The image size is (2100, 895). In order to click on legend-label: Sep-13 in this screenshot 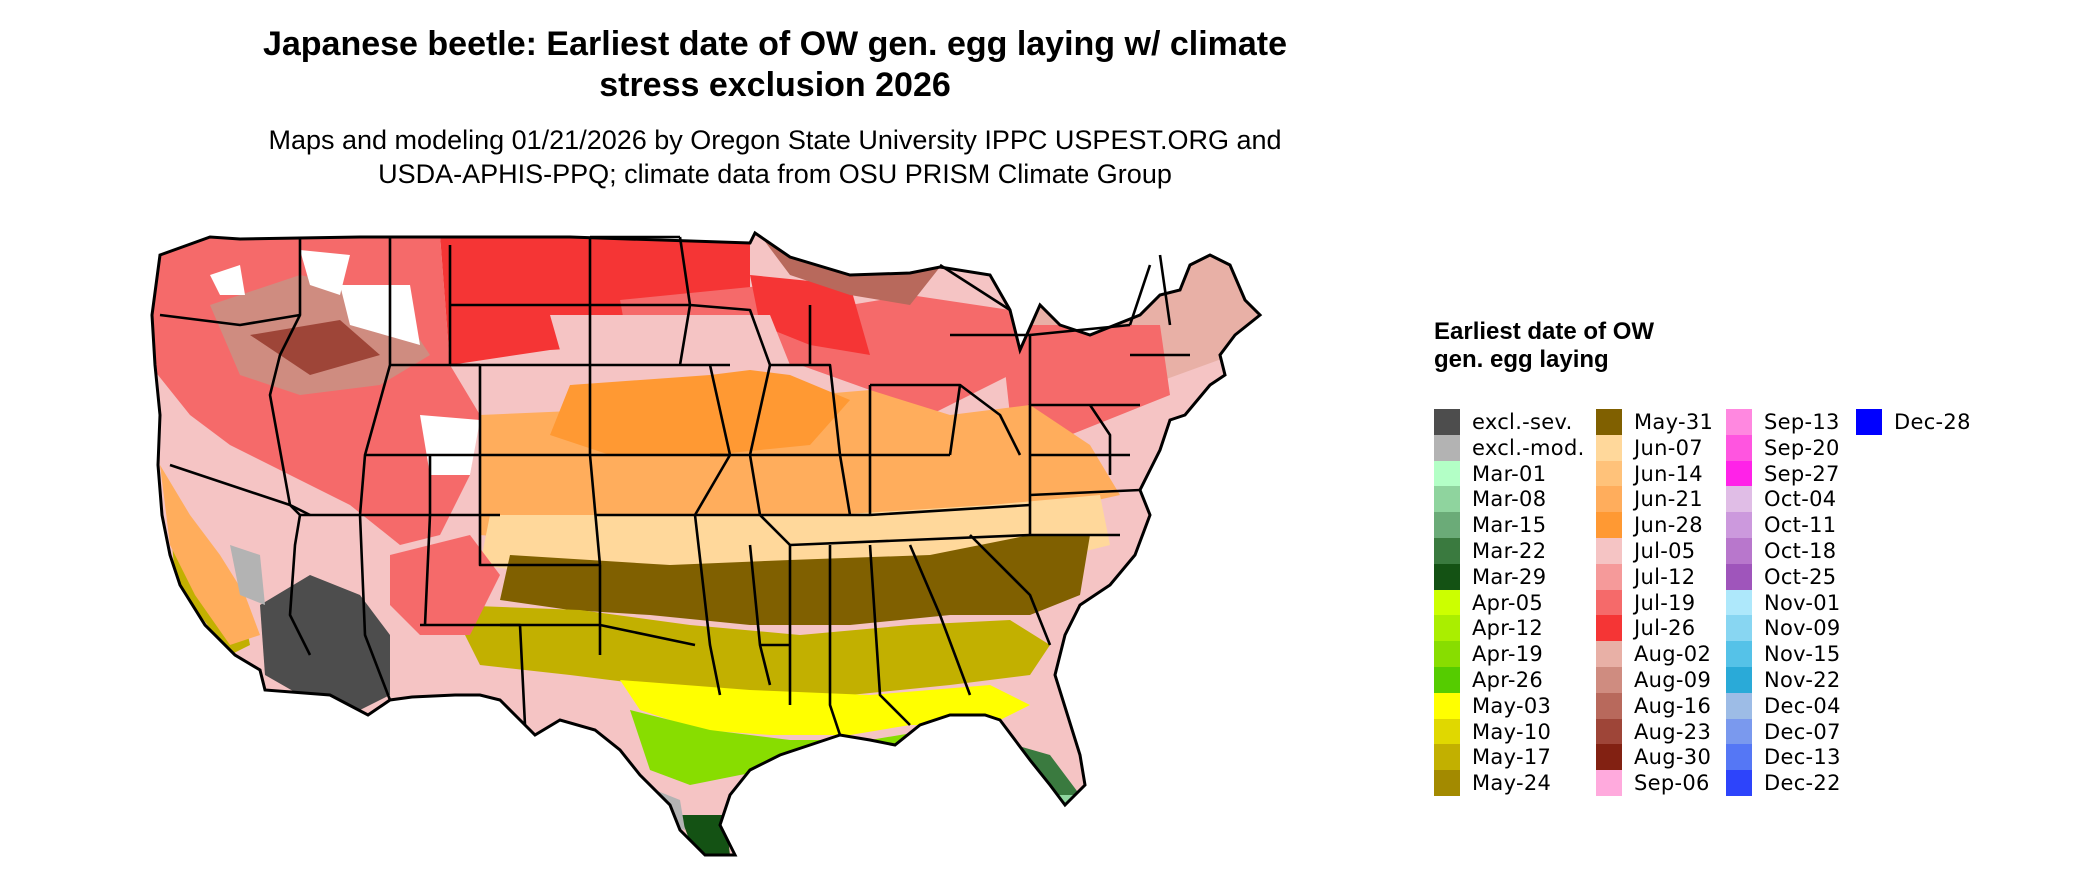, I will do `click(1802, 422)`.